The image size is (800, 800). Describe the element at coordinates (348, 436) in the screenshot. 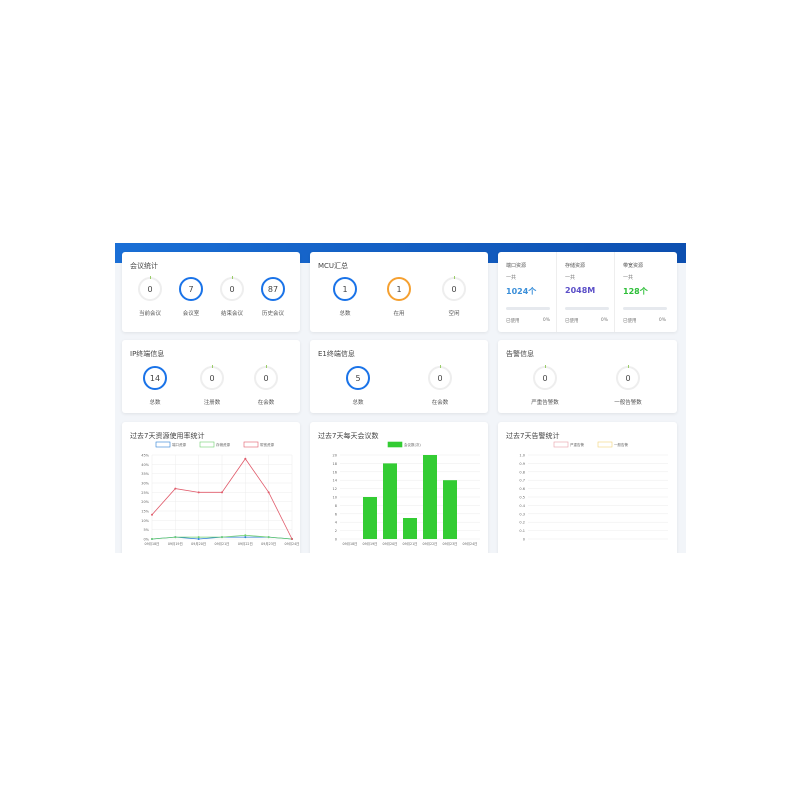

I see `chart-title: 过去7天每天会议数` at that location.